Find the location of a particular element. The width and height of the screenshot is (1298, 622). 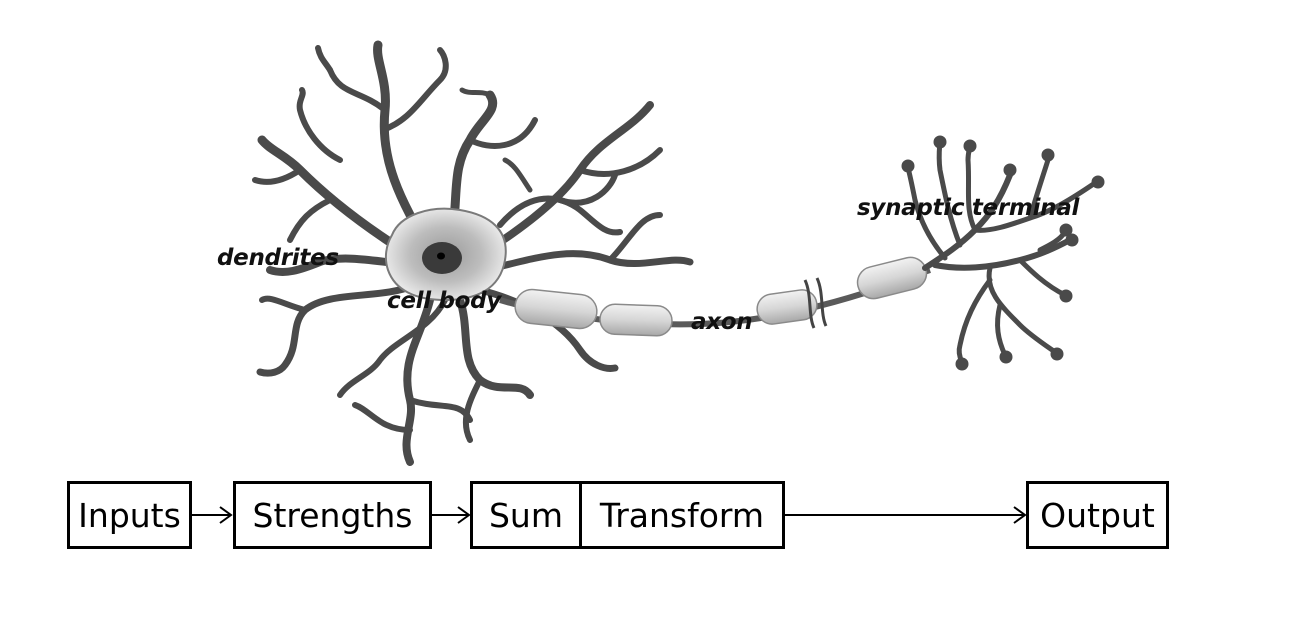

strengths-box: Strengths is located at coordinates (332, 515).